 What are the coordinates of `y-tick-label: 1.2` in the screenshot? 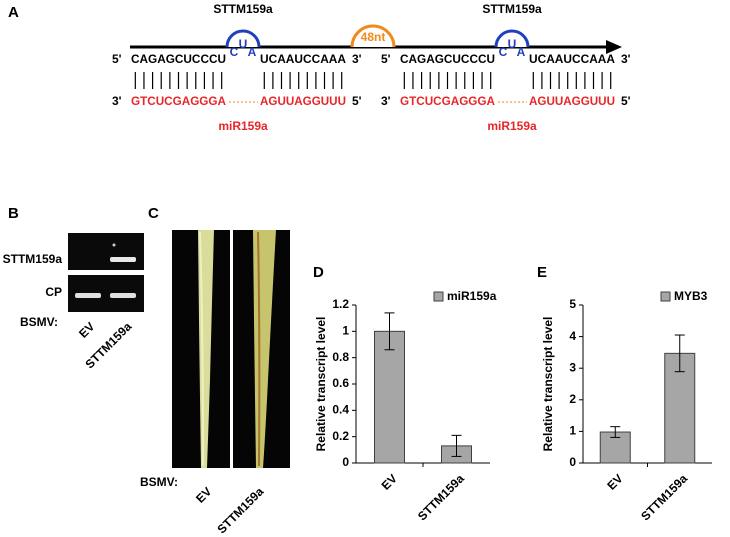 It's located at (340, 304).